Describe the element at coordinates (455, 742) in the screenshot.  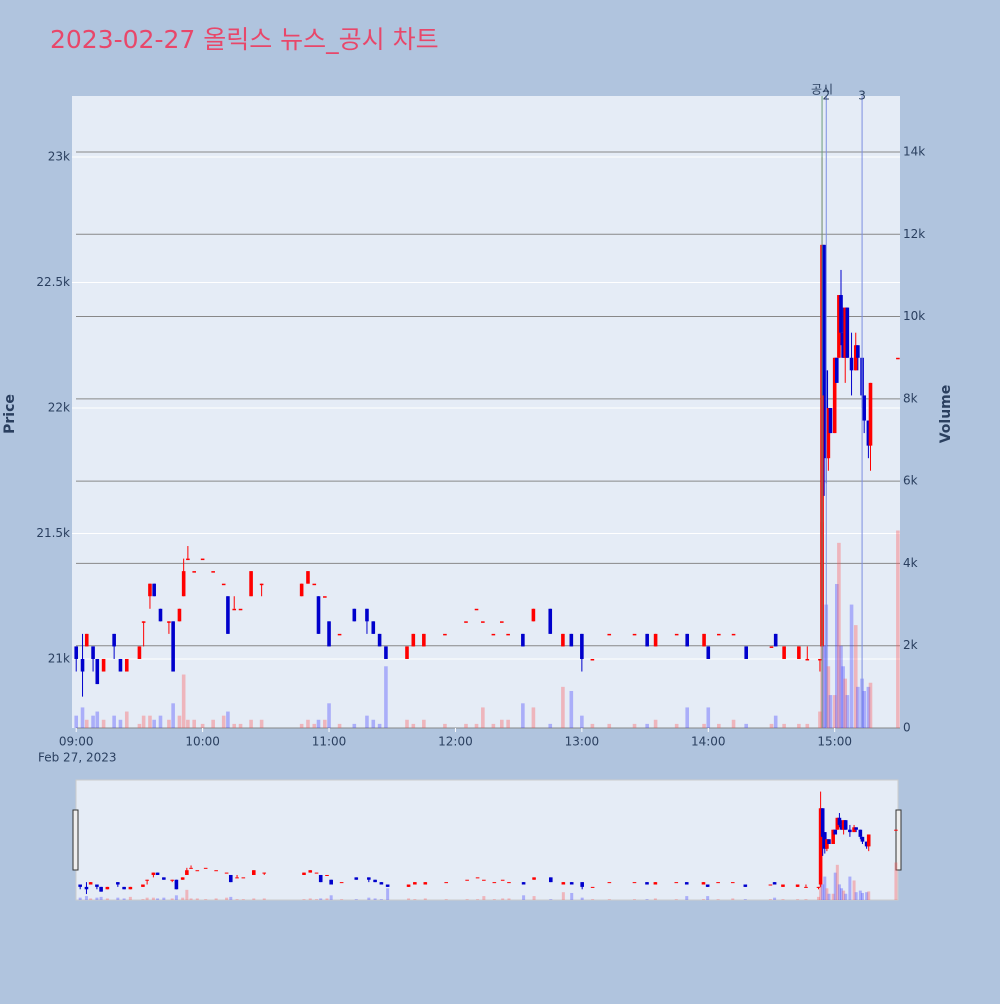
I see `x-tick-label: 12:00` at that location.